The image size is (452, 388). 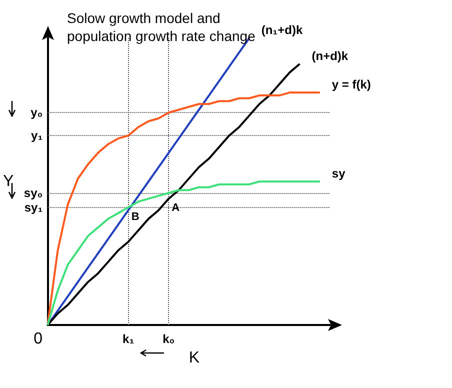 I want to click on ref-line-label: y₁, so click(x=37, y=135).